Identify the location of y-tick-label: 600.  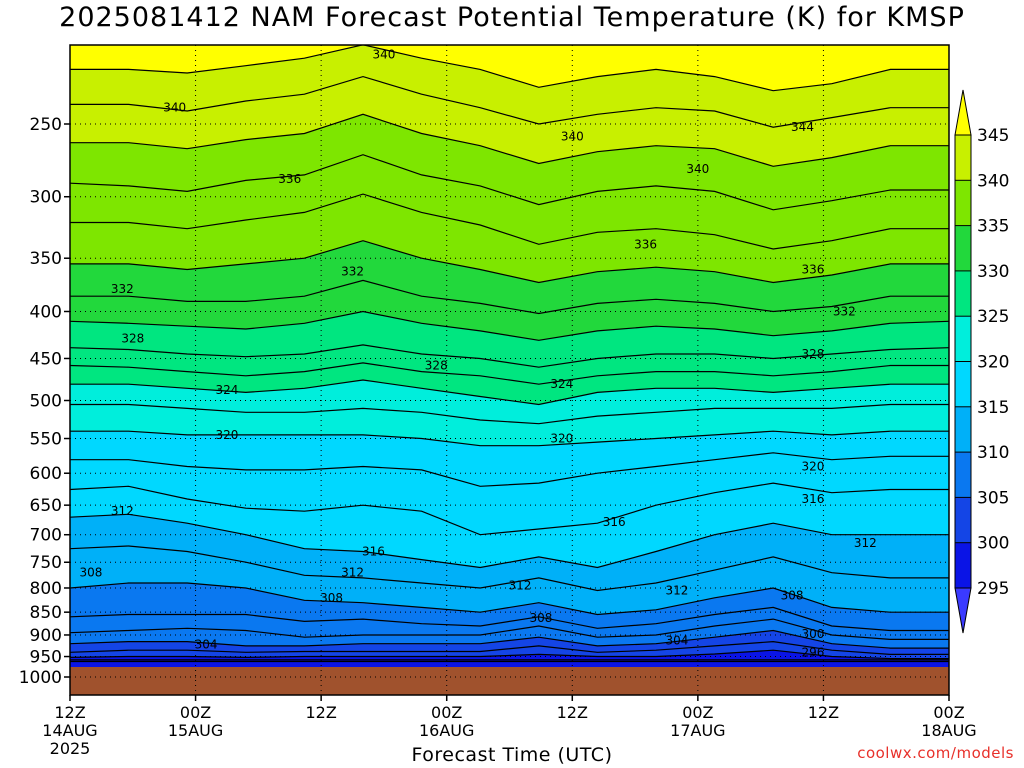
(46, 474).